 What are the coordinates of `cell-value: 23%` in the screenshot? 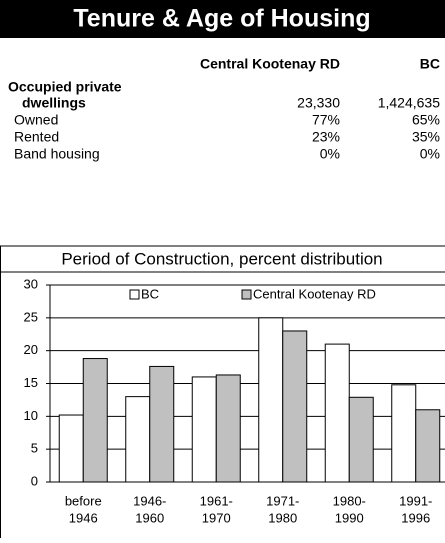 It's located at (326, 137).